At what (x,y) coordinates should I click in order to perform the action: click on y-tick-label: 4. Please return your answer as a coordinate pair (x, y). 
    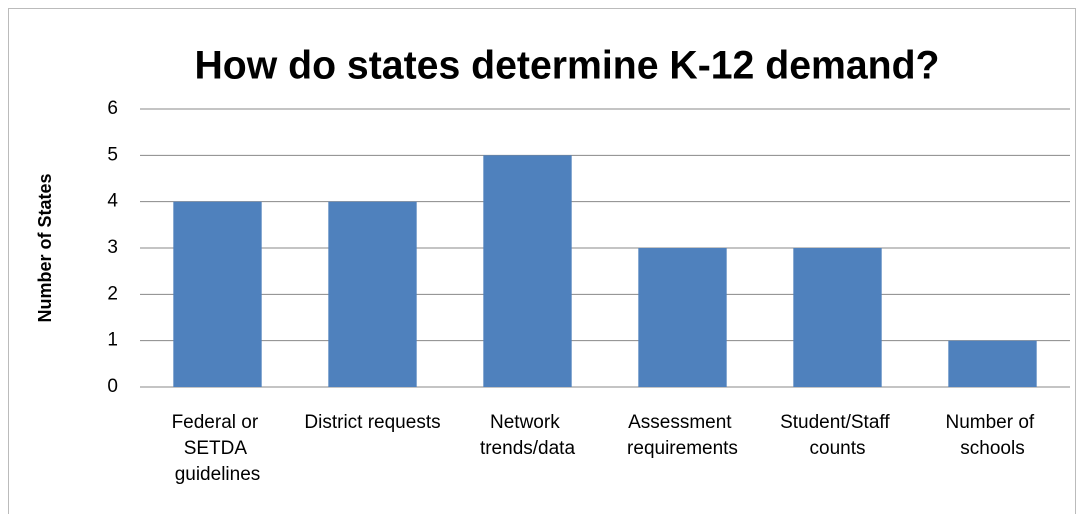
    Looking at the image, I should click on (112, 201).